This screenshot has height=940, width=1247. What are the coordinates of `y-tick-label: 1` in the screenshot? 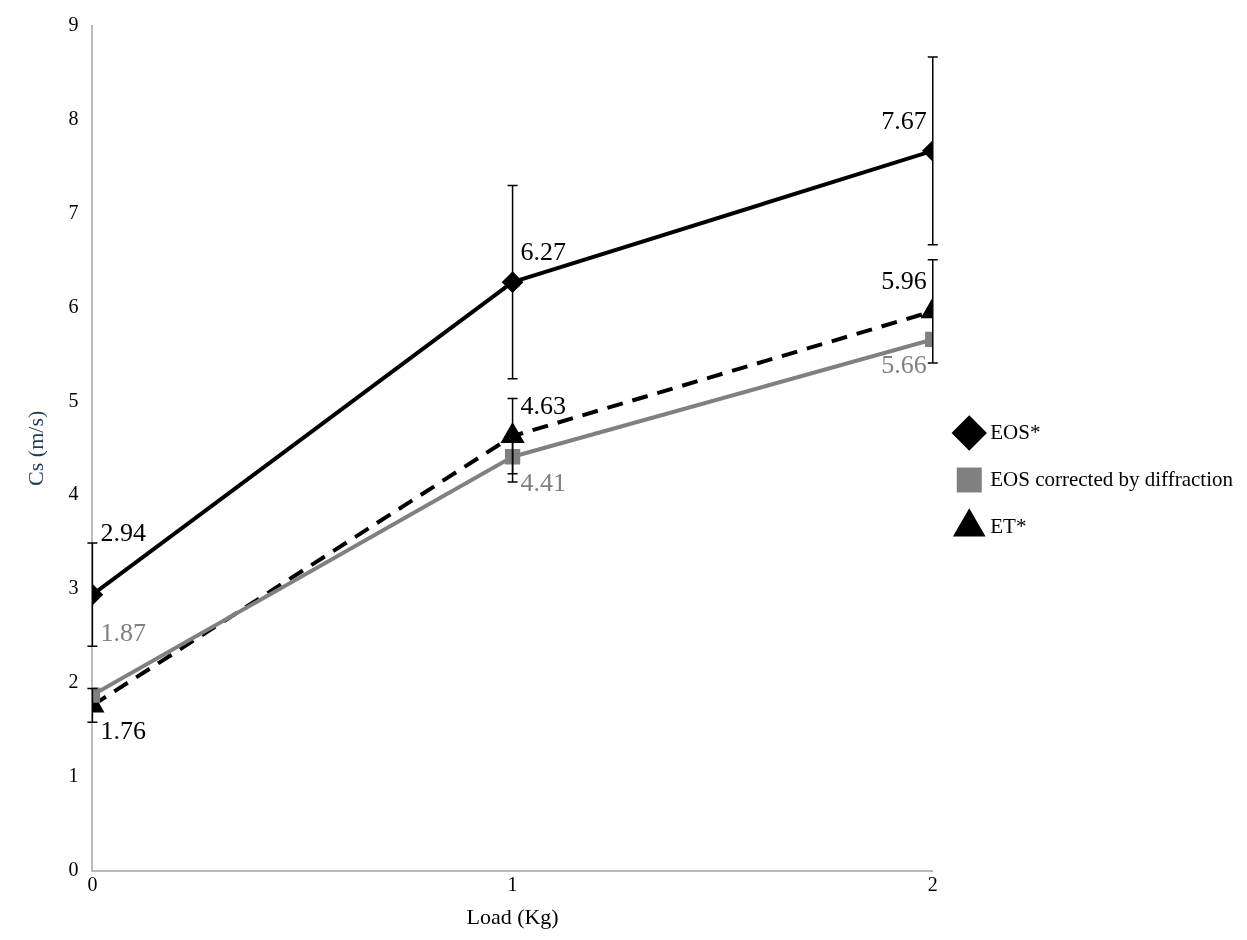 It's located at (73, 775).